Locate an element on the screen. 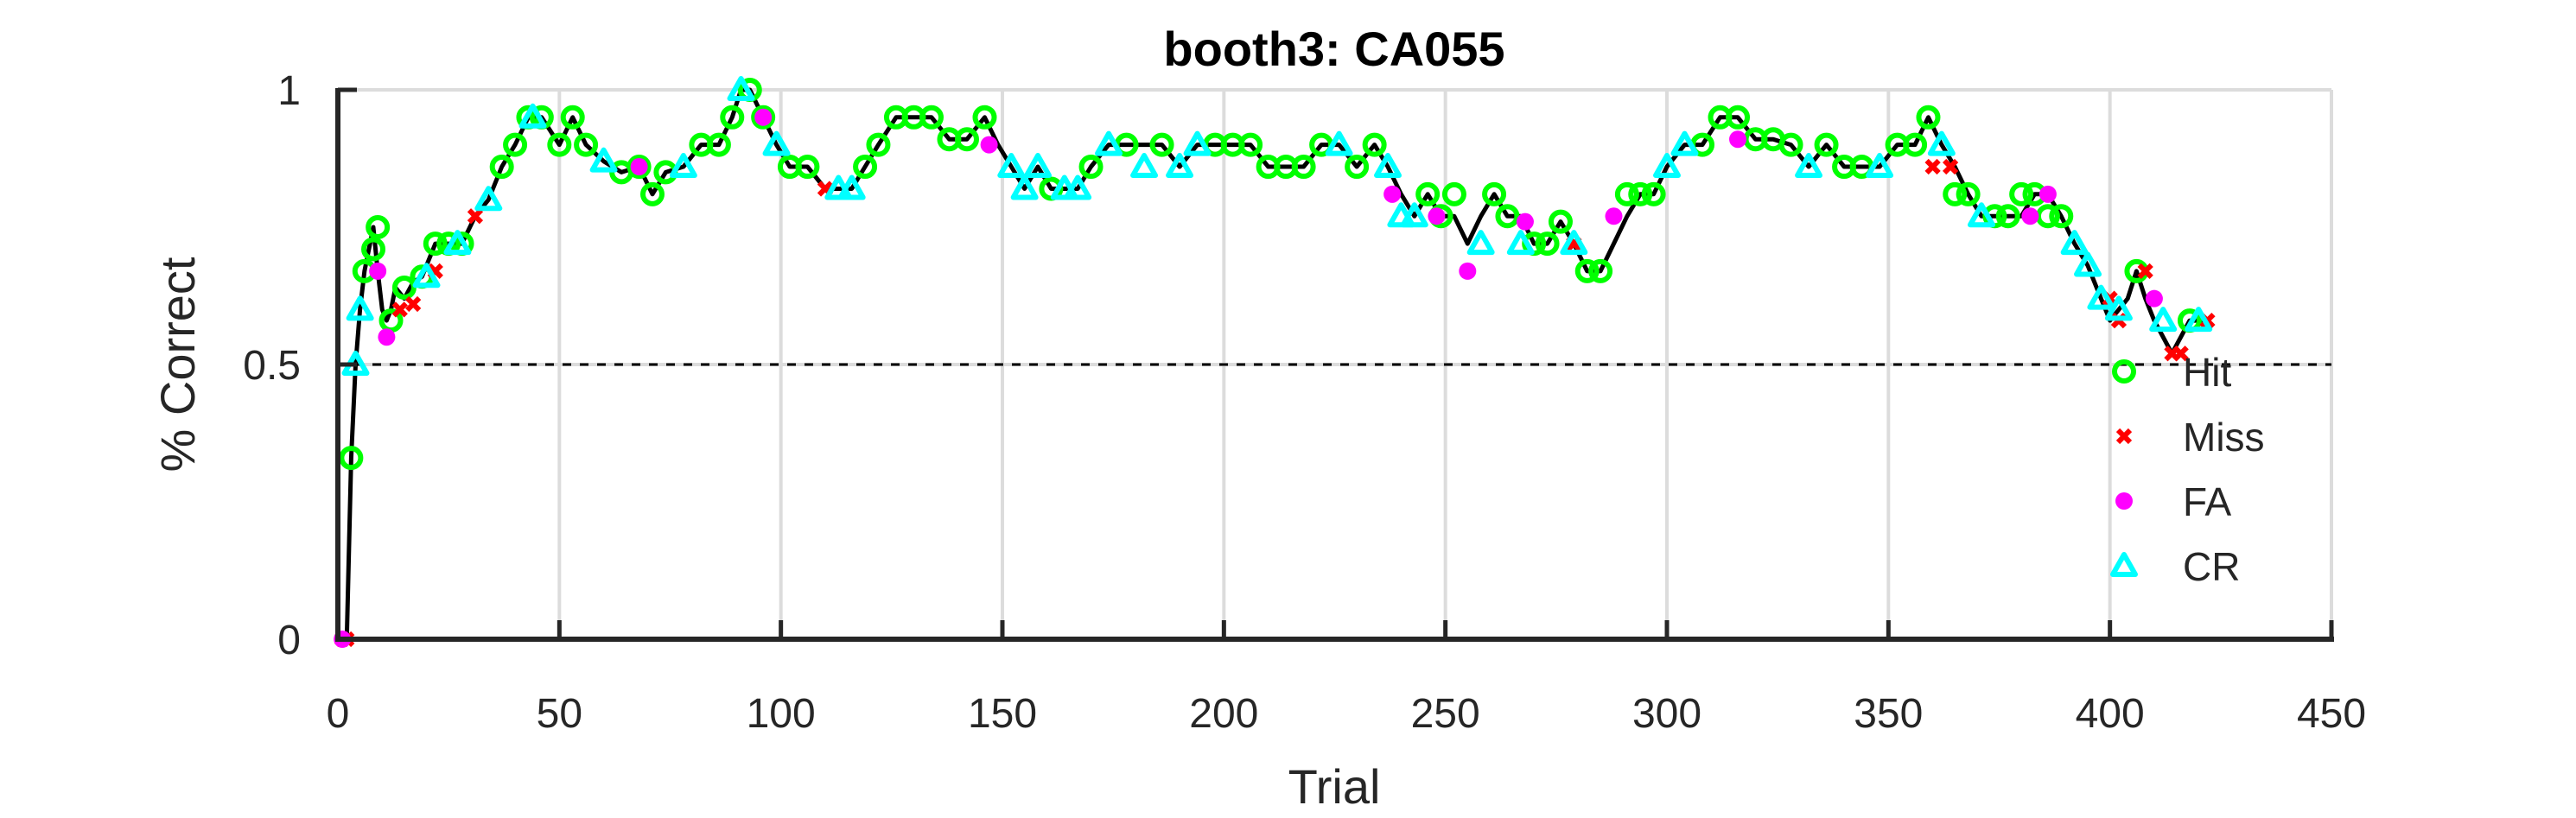  y-axis-label: % Correct is located at coordinates (178, 365).